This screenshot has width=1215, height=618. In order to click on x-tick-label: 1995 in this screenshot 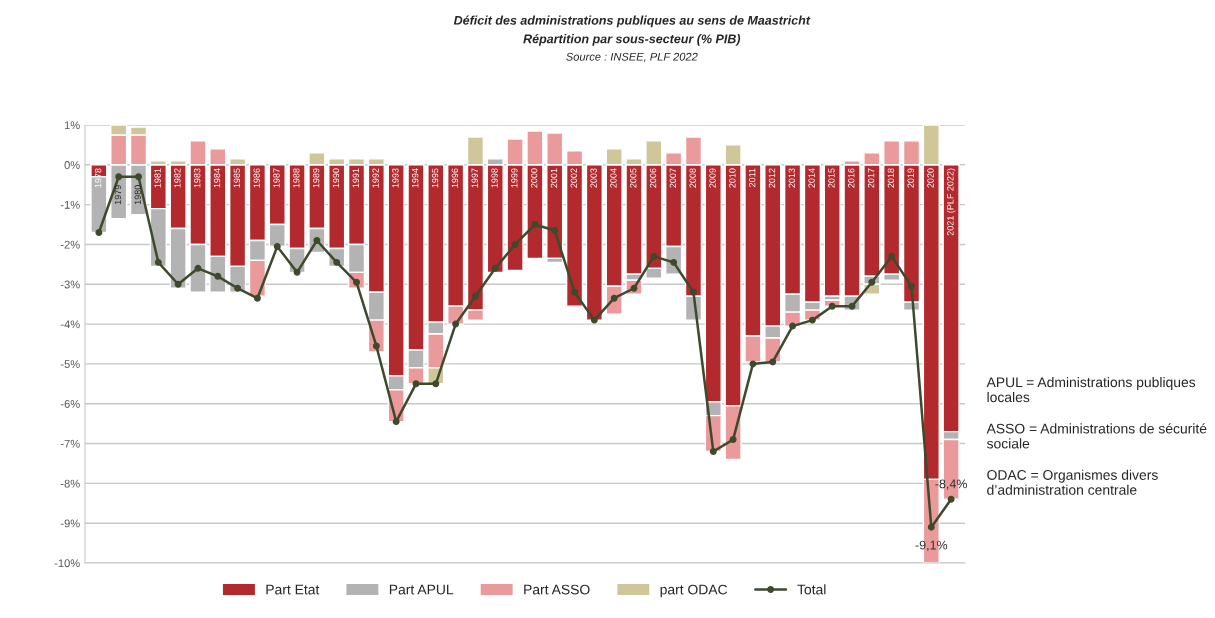, I will do `click(435, 178)`.